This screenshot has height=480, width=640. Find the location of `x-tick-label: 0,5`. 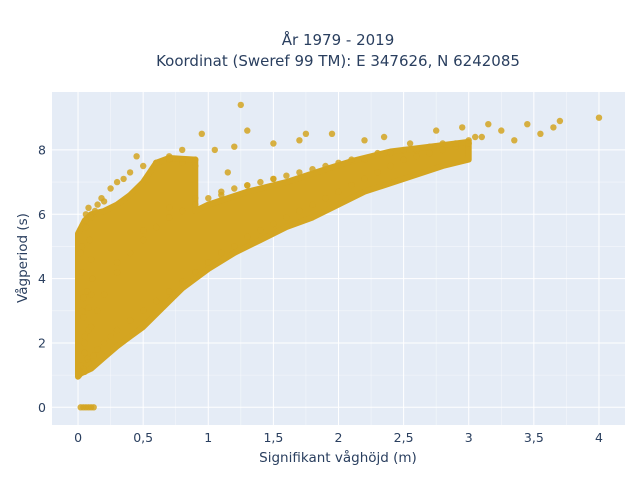

x-tick-label: 0,5 is located at coordinates (143, 437).